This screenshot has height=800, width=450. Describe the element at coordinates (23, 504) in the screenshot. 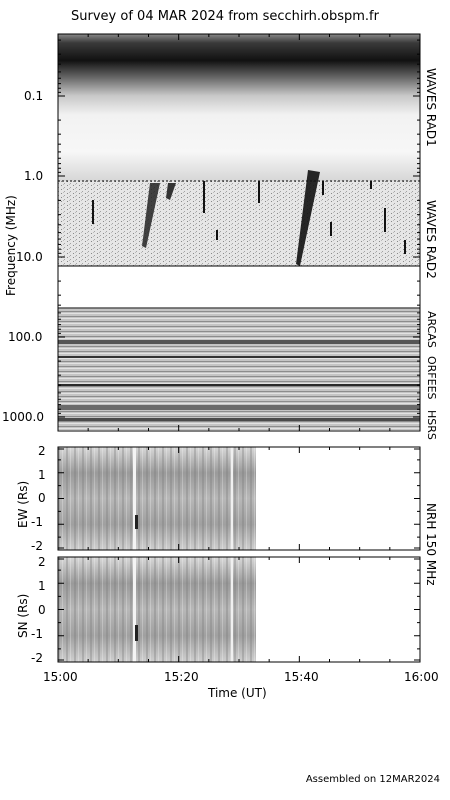

I see `nrh-ew-ylabel: EW (Rs)` at that location.